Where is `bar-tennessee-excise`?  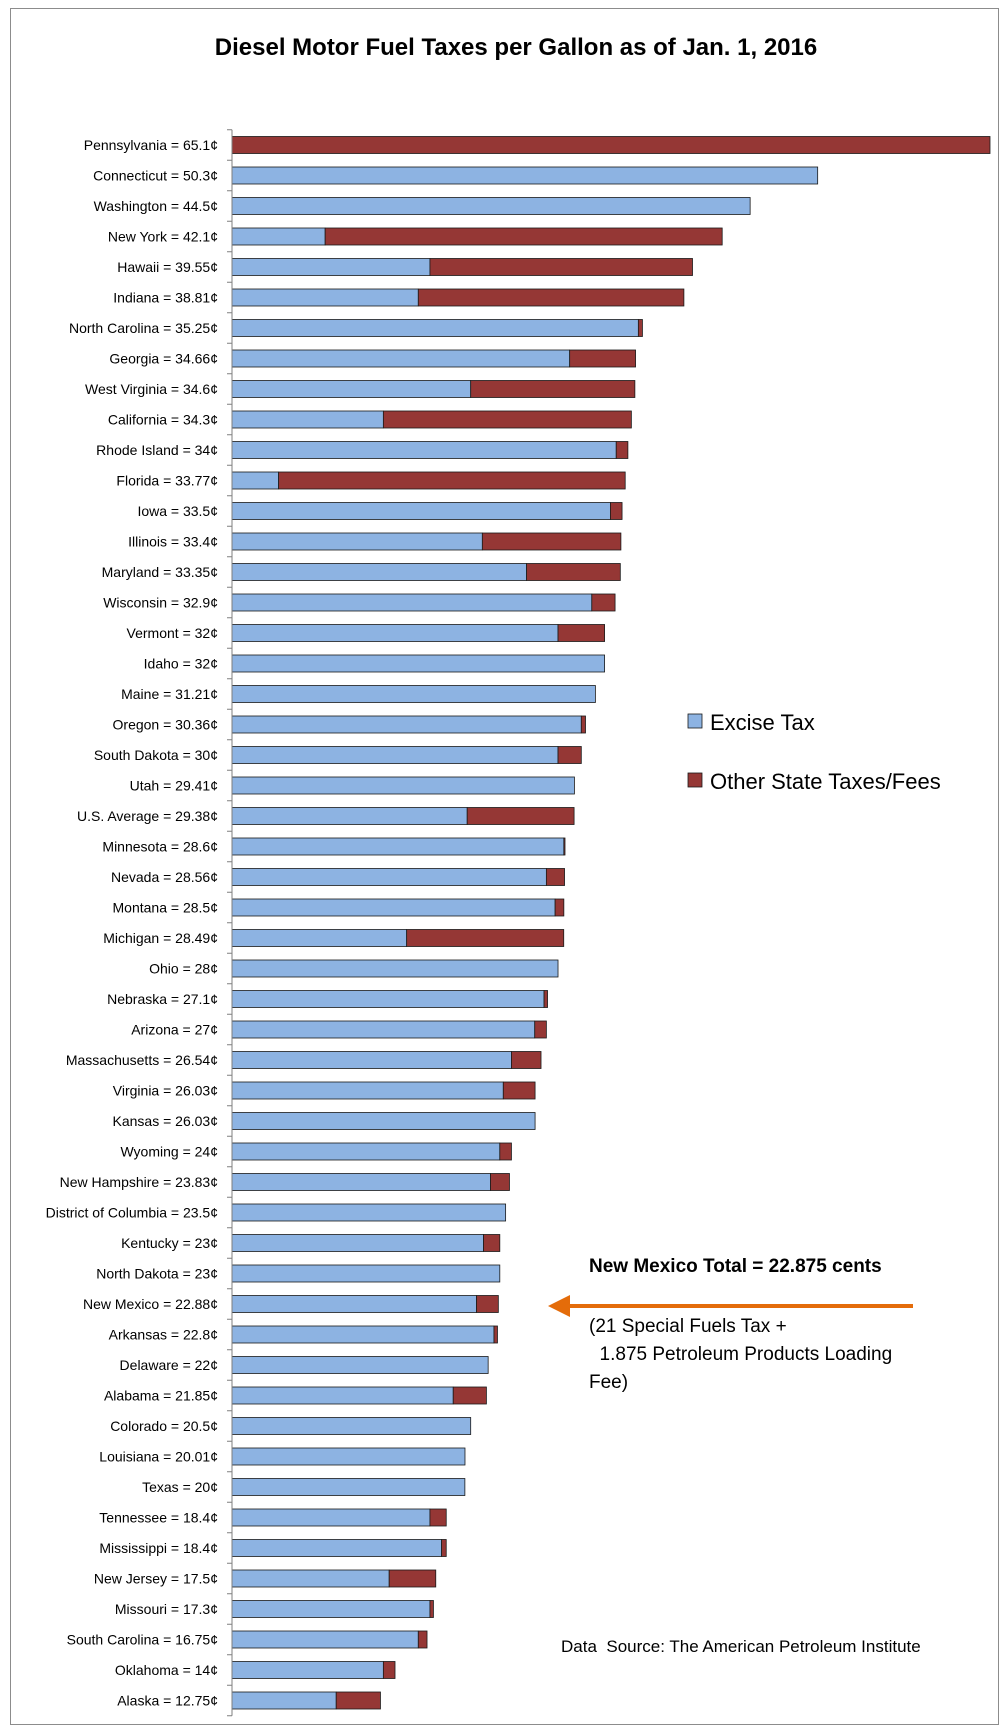 bar-tennessee-excise is located at coordinates (331, 1517).